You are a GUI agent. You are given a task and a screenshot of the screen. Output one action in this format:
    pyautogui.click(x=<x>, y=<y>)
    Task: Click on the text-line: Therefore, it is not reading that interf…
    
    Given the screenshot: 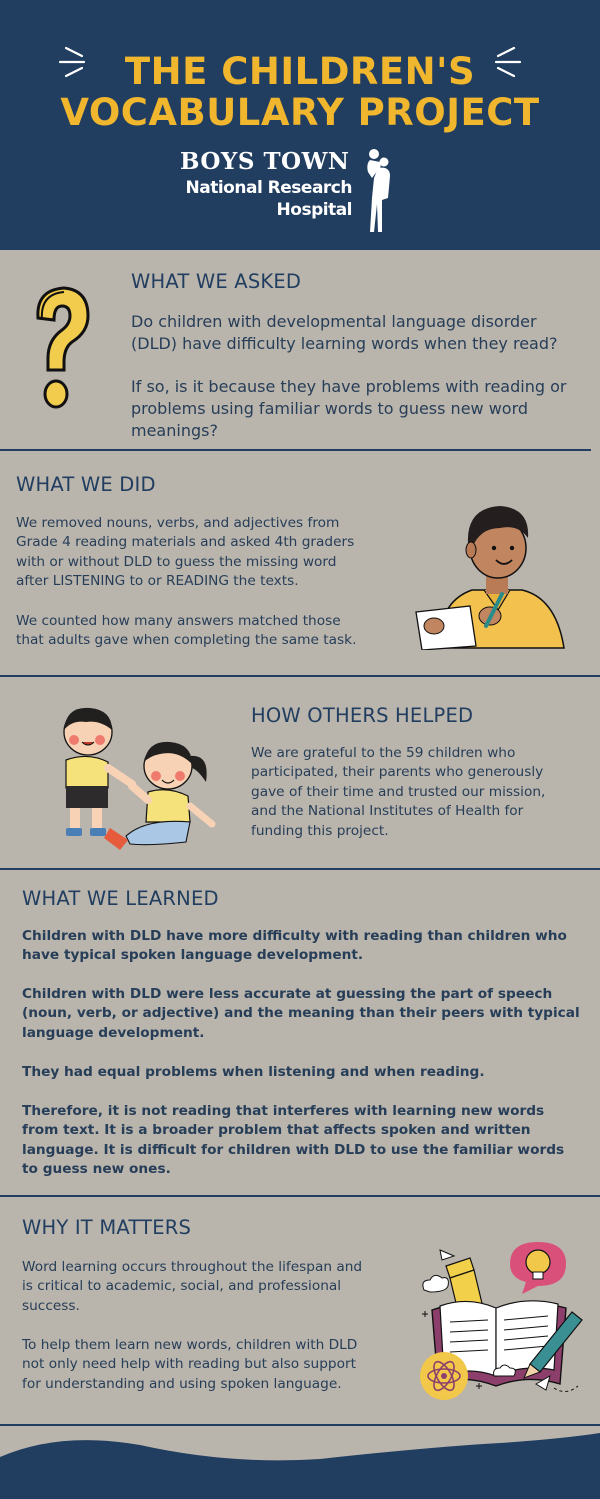 What is the action you would take?
    pyautogui.click(x=283, y=1111)
    